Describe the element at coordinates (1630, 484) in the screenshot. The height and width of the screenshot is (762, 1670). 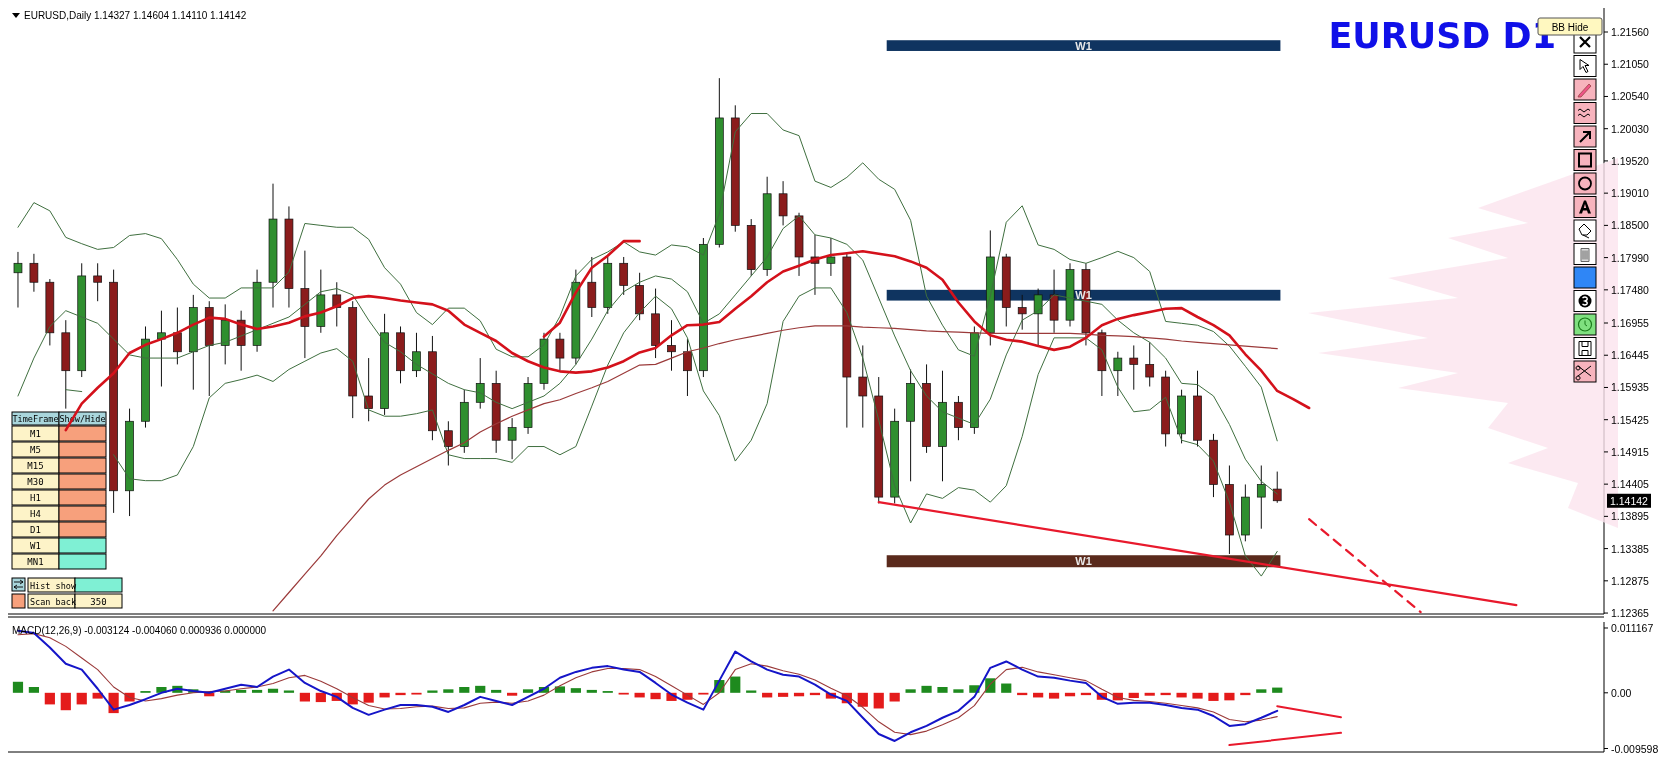
I see `y-tick-label: 1.14405` at that location.